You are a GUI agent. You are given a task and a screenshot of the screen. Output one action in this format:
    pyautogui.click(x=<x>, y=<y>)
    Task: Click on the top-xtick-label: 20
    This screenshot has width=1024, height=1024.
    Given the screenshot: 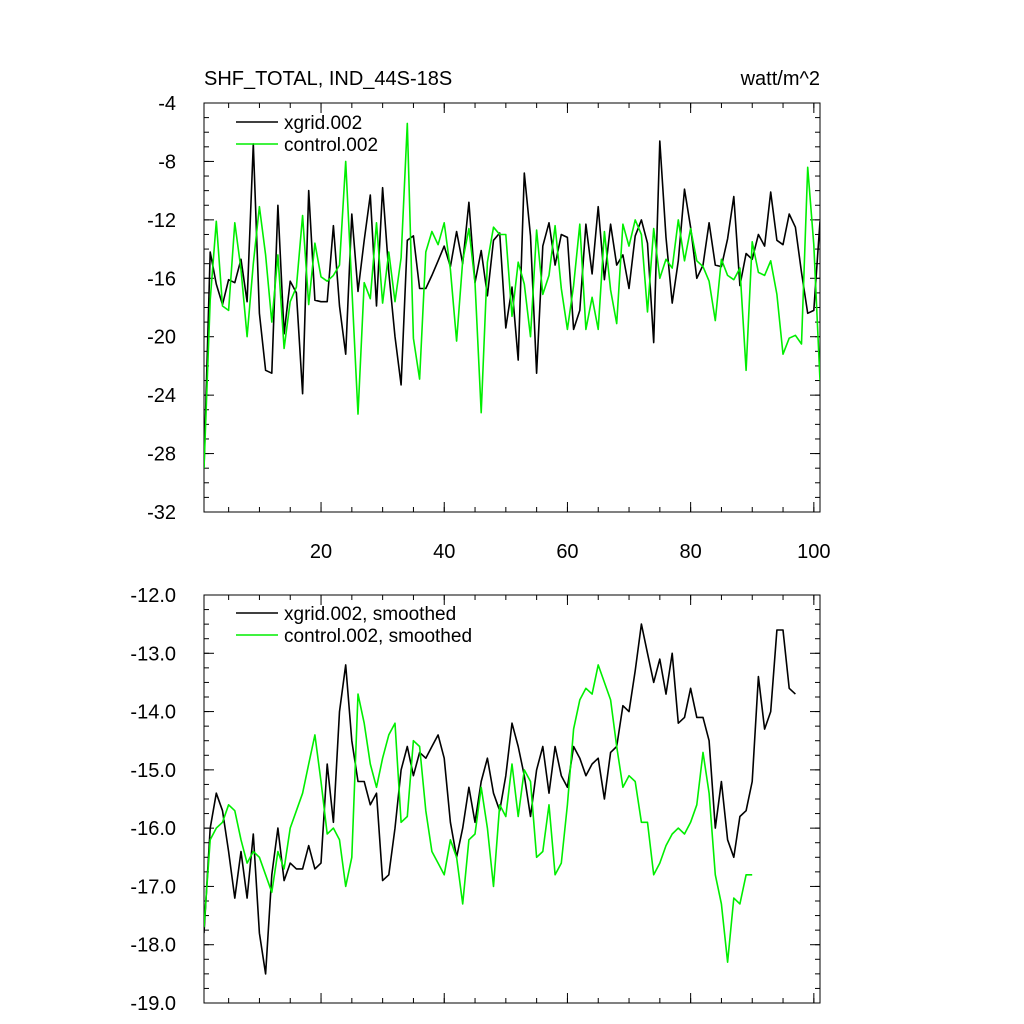 What is the action you would take?
    pyautogui.click(x=321, y=552)
    